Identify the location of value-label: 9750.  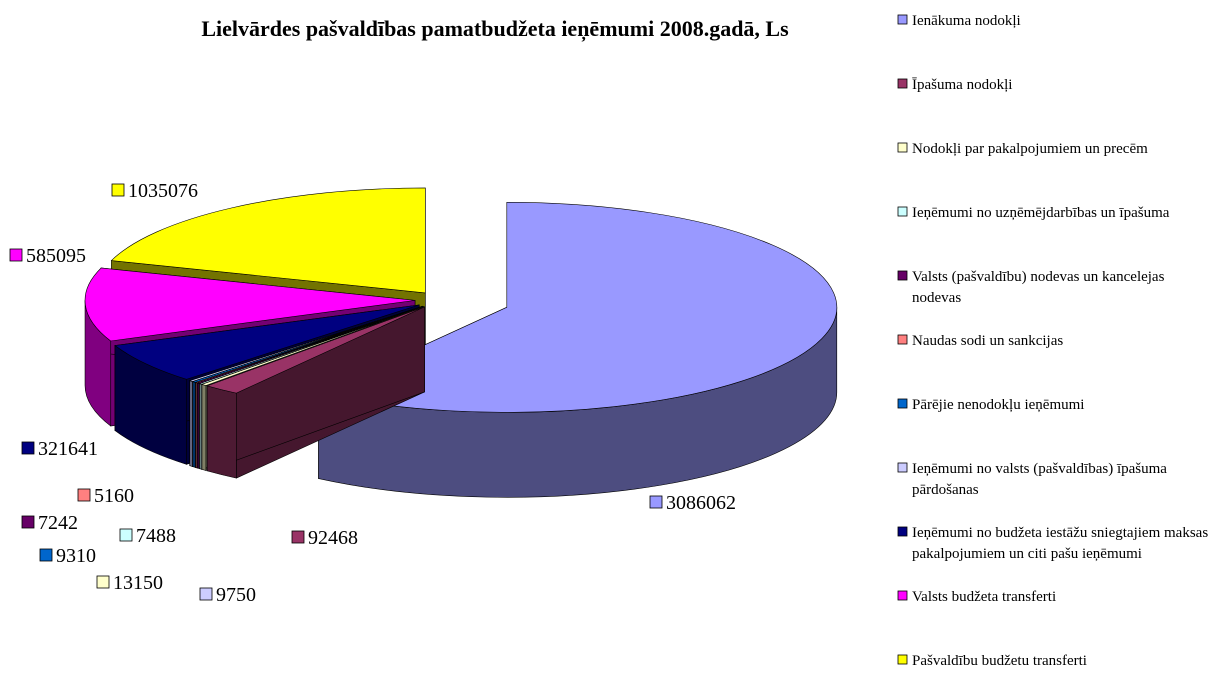
(236, 595).